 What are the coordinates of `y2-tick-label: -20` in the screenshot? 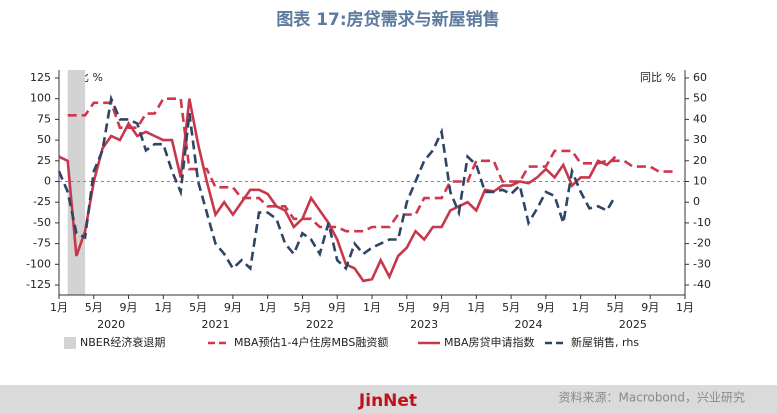 It's located at (702, 243).